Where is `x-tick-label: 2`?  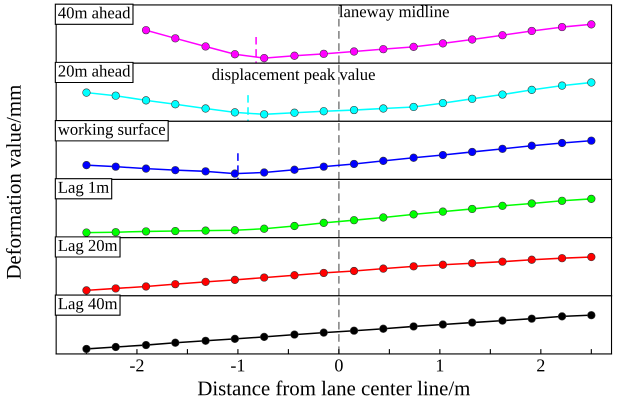 x-tick-label: 2 is located at coordinates (540, 365).